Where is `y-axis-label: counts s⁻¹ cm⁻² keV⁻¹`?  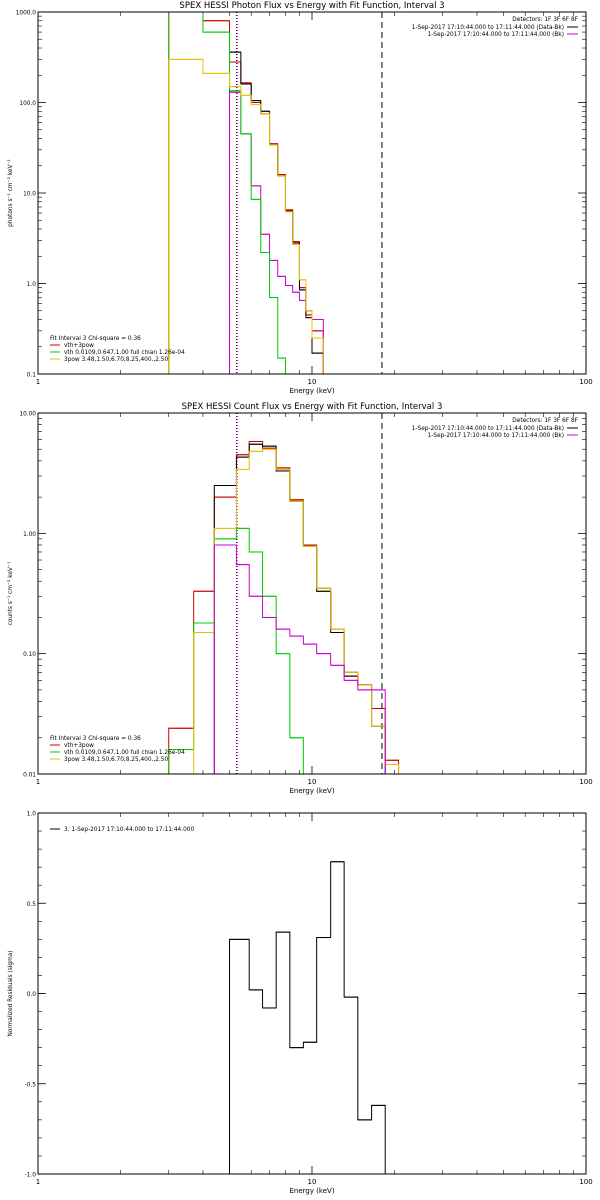
y-axis-label: counts s⁻¹ cm⁻² keV⁻¹ is located at coordinates (10, 594).